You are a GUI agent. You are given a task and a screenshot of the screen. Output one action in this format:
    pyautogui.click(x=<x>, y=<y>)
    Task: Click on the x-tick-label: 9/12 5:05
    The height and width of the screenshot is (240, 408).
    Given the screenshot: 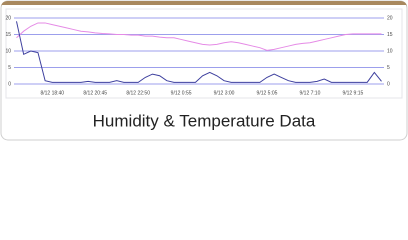 What is the action you would take?
    pyautogui.click(x=267, y=93)
    